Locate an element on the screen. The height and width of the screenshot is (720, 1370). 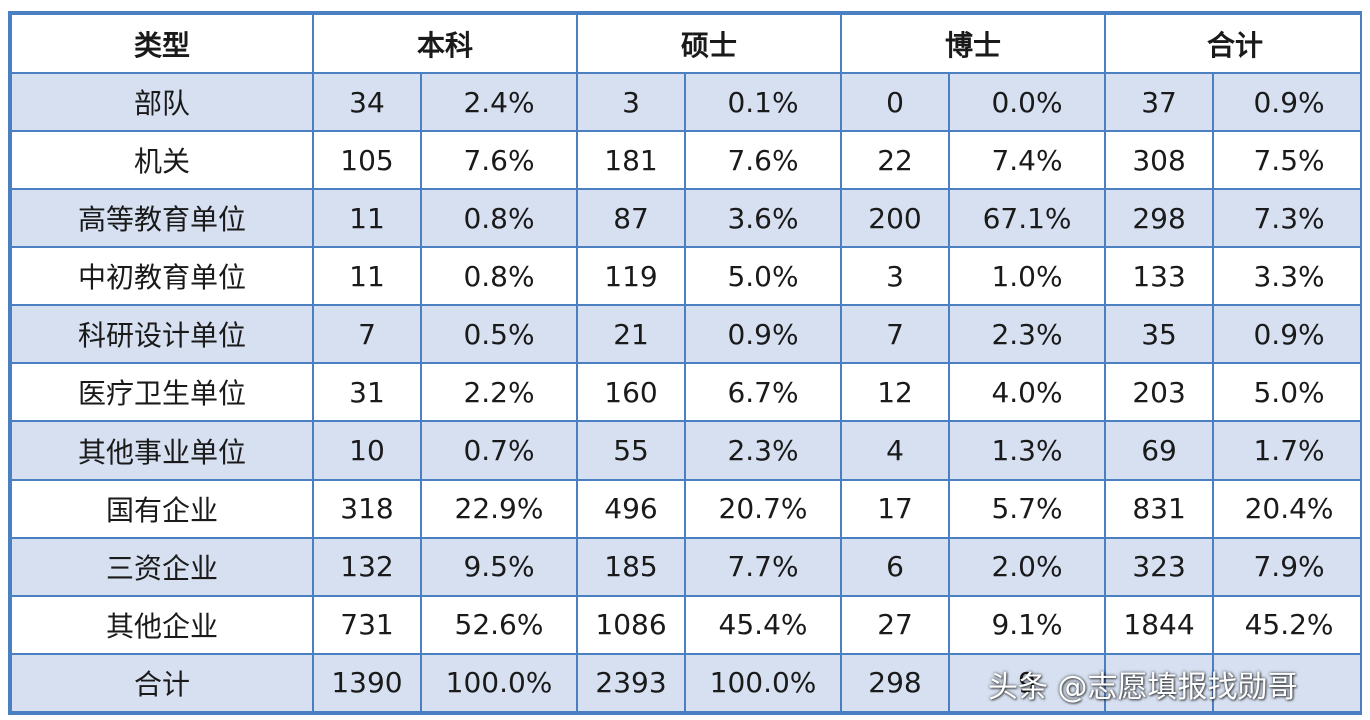
bachelor-count-cell: 31 is located at coordinates (367, 392).